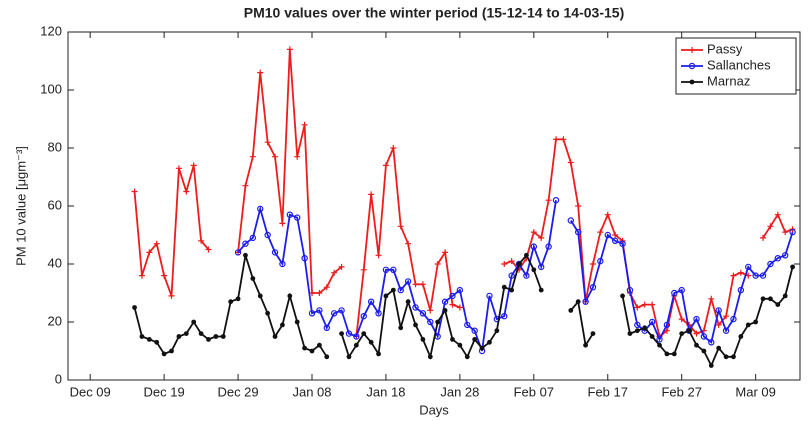 The height and width of the screenshot is (421, 808). I want to click on x-tick-label: Jan 28, so click(459, 391).